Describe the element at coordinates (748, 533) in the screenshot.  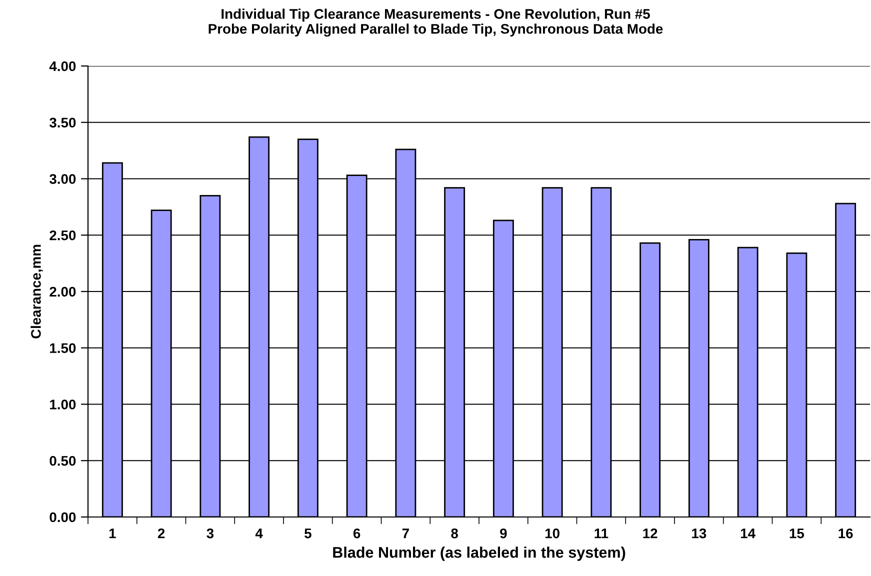
I see `x-tick-label: 14` at that location.